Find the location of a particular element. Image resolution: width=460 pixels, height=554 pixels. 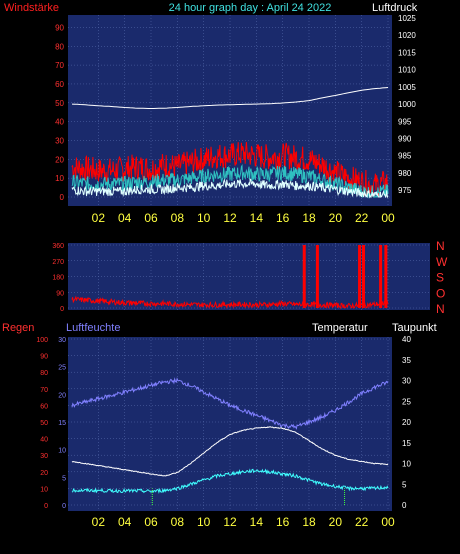

direction-tick-label: 0 is located at coordinates (62, 309).